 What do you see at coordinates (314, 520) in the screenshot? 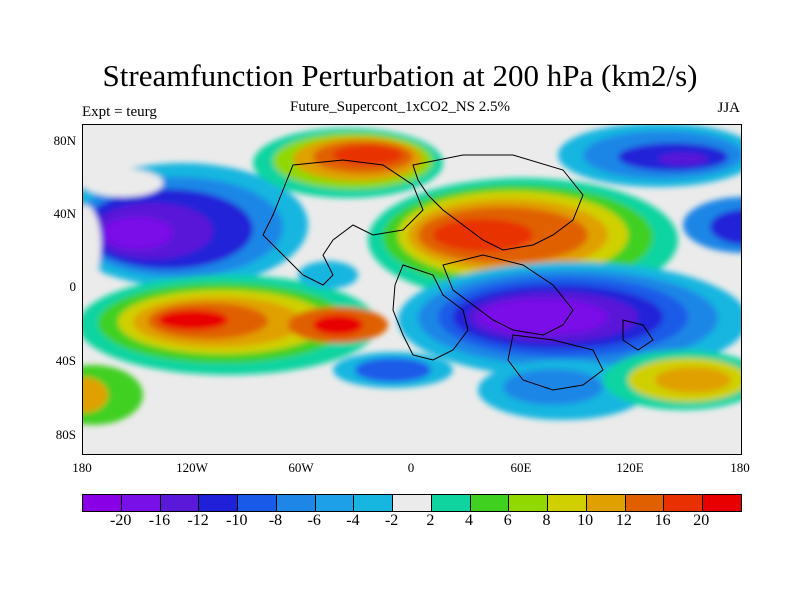
I see `colorbar-tick-label: -6` at bounding box center [314, 520].